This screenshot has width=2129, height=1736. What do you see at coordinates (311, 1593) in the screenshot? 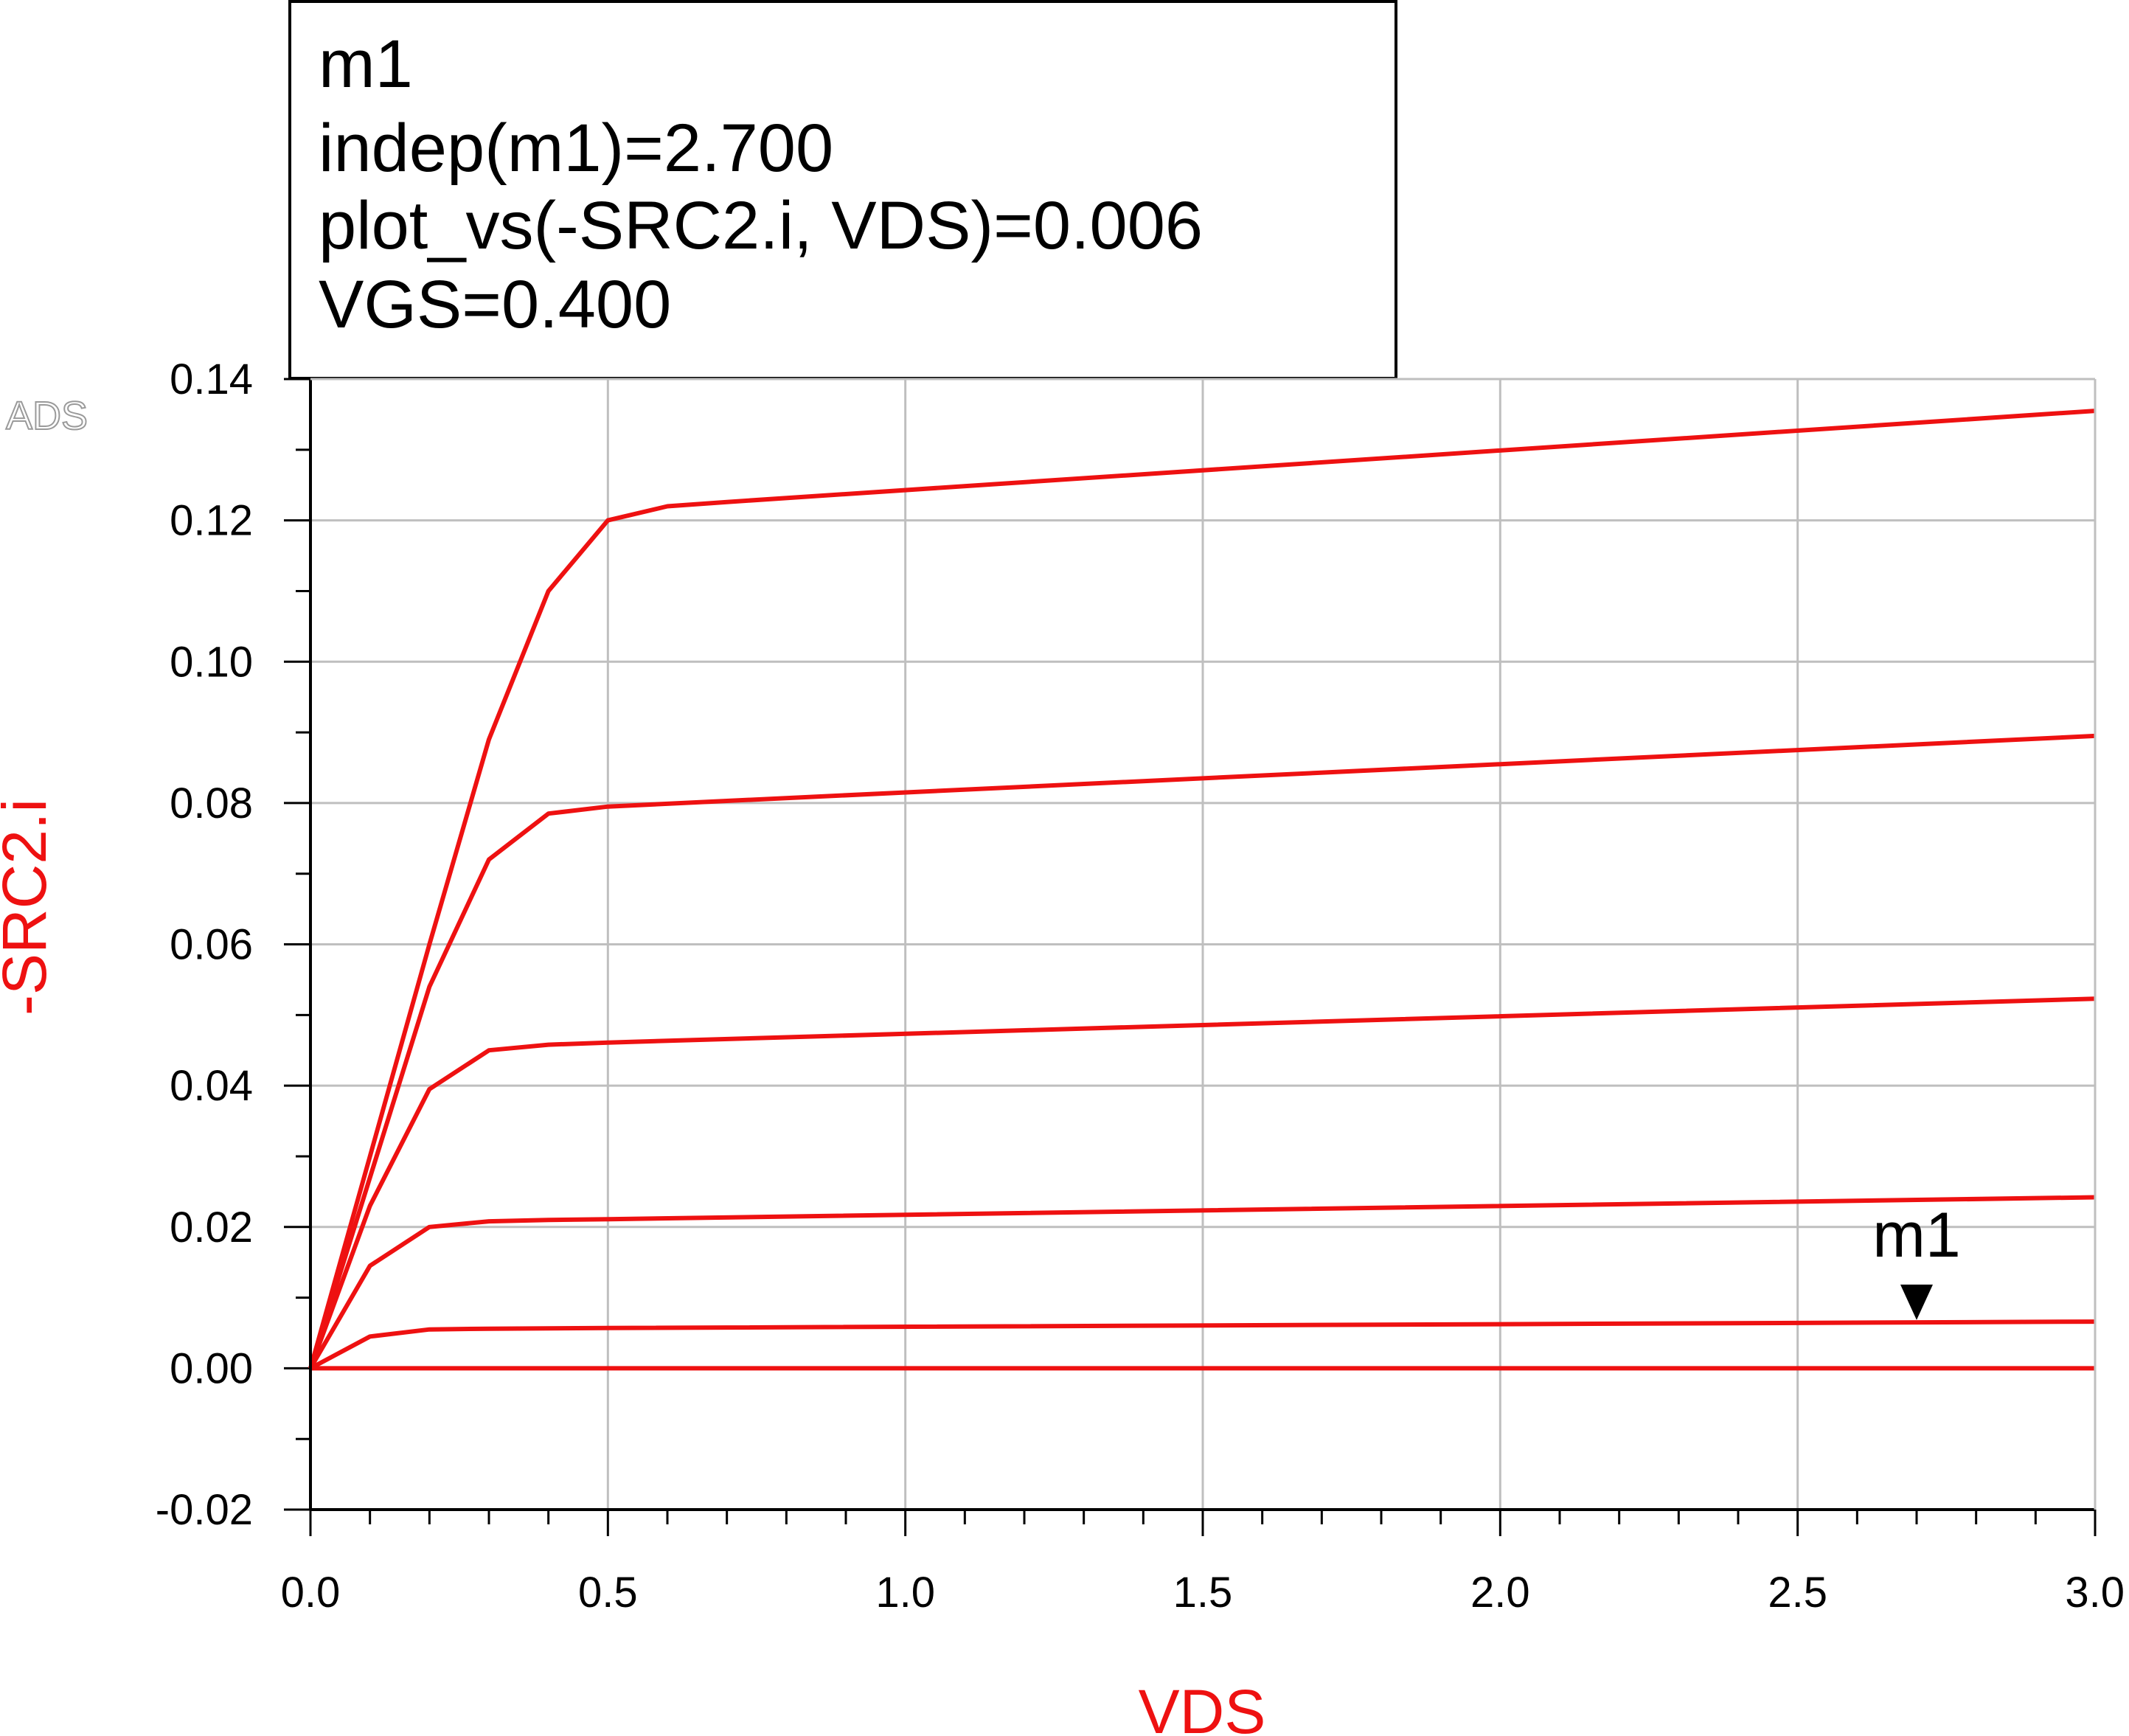
I see `x-tick-label: 0.0` at bounding box center [311, 1593].